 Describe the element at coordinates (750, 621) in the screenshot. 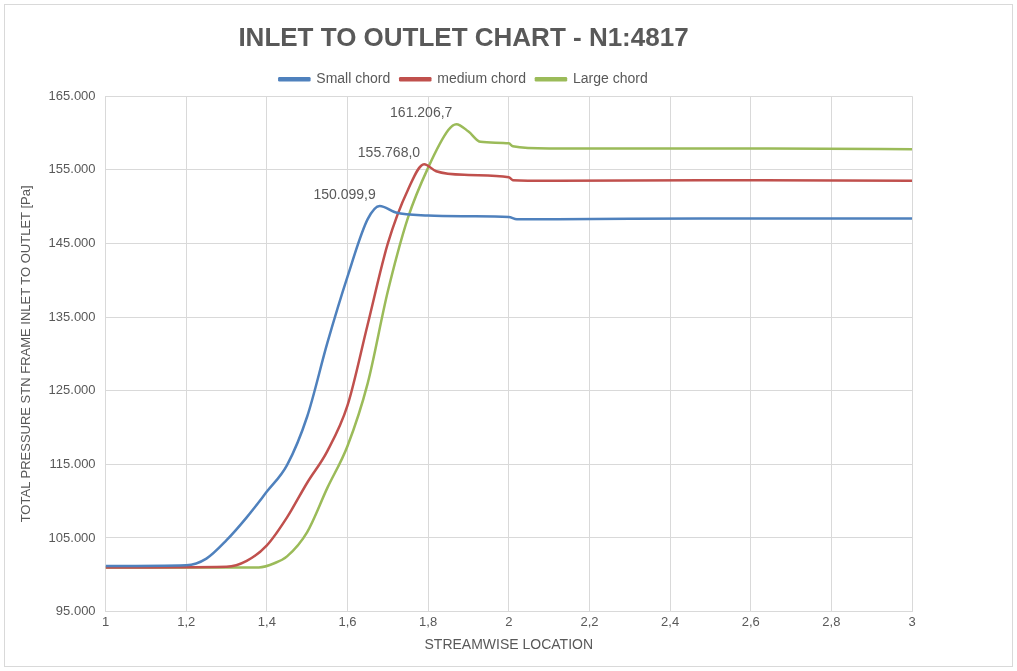

I see `x-tick-label: 2,6` at that location.